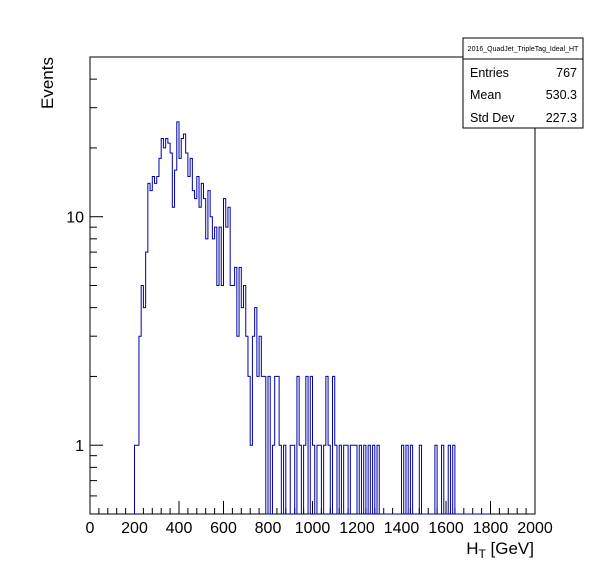 The width and height of the screenshot is (596, 572). What do you see at coordinates (482, 554) in the screenshot?
I see `x-axis-title-sub: T` at bounding box center [482, 554].